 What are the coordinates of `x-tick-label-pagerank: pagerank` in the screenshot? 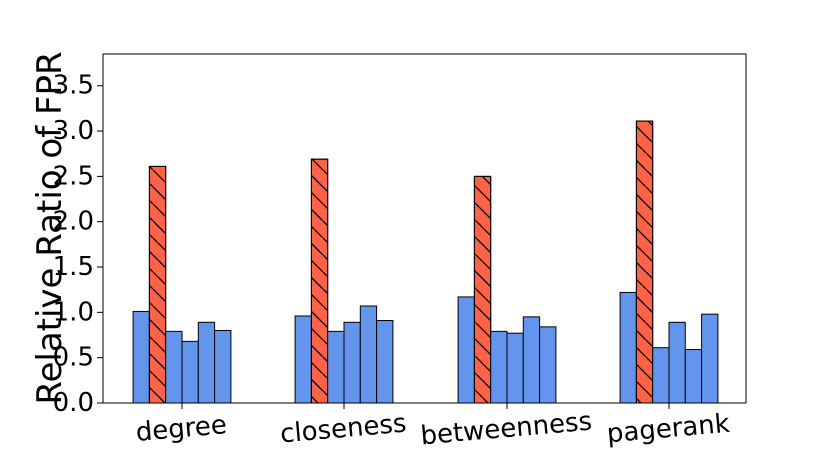 It's located at (668, 429).